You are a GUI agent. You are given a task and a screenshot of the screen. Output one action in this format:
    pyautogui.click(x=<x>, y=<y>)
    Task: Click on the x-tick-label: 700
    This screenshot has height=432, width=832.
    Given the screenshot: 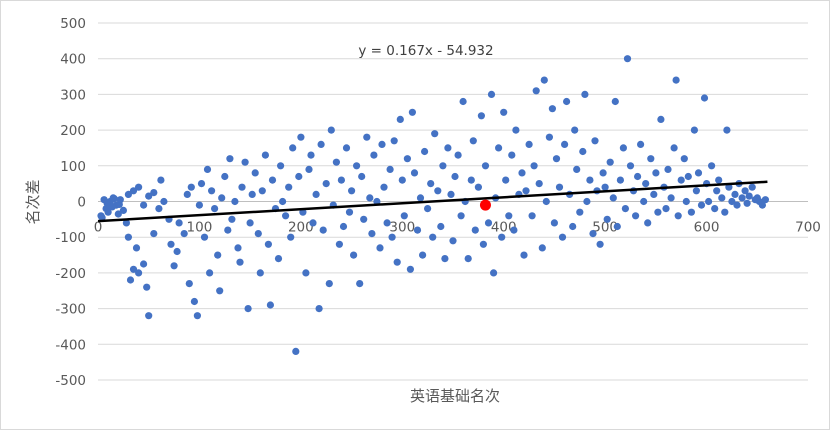 What is the action you would take?
    pyautogui.click(x=808, y=228)
    